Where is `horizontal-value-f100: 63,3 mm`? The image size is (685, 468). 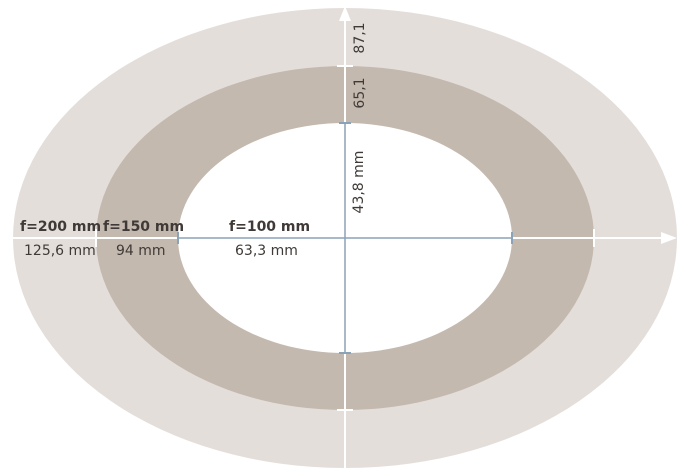
horizontal-value-f100: 63,3 mm is located at coordinates (266, 251).